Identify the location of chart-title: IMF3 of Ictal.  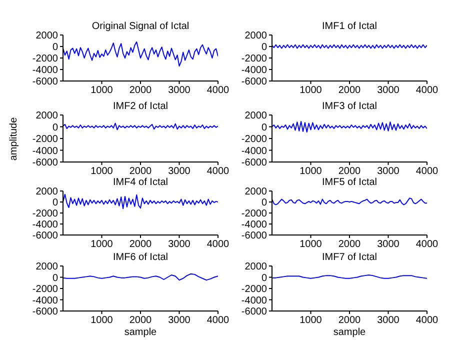
(349, 106).